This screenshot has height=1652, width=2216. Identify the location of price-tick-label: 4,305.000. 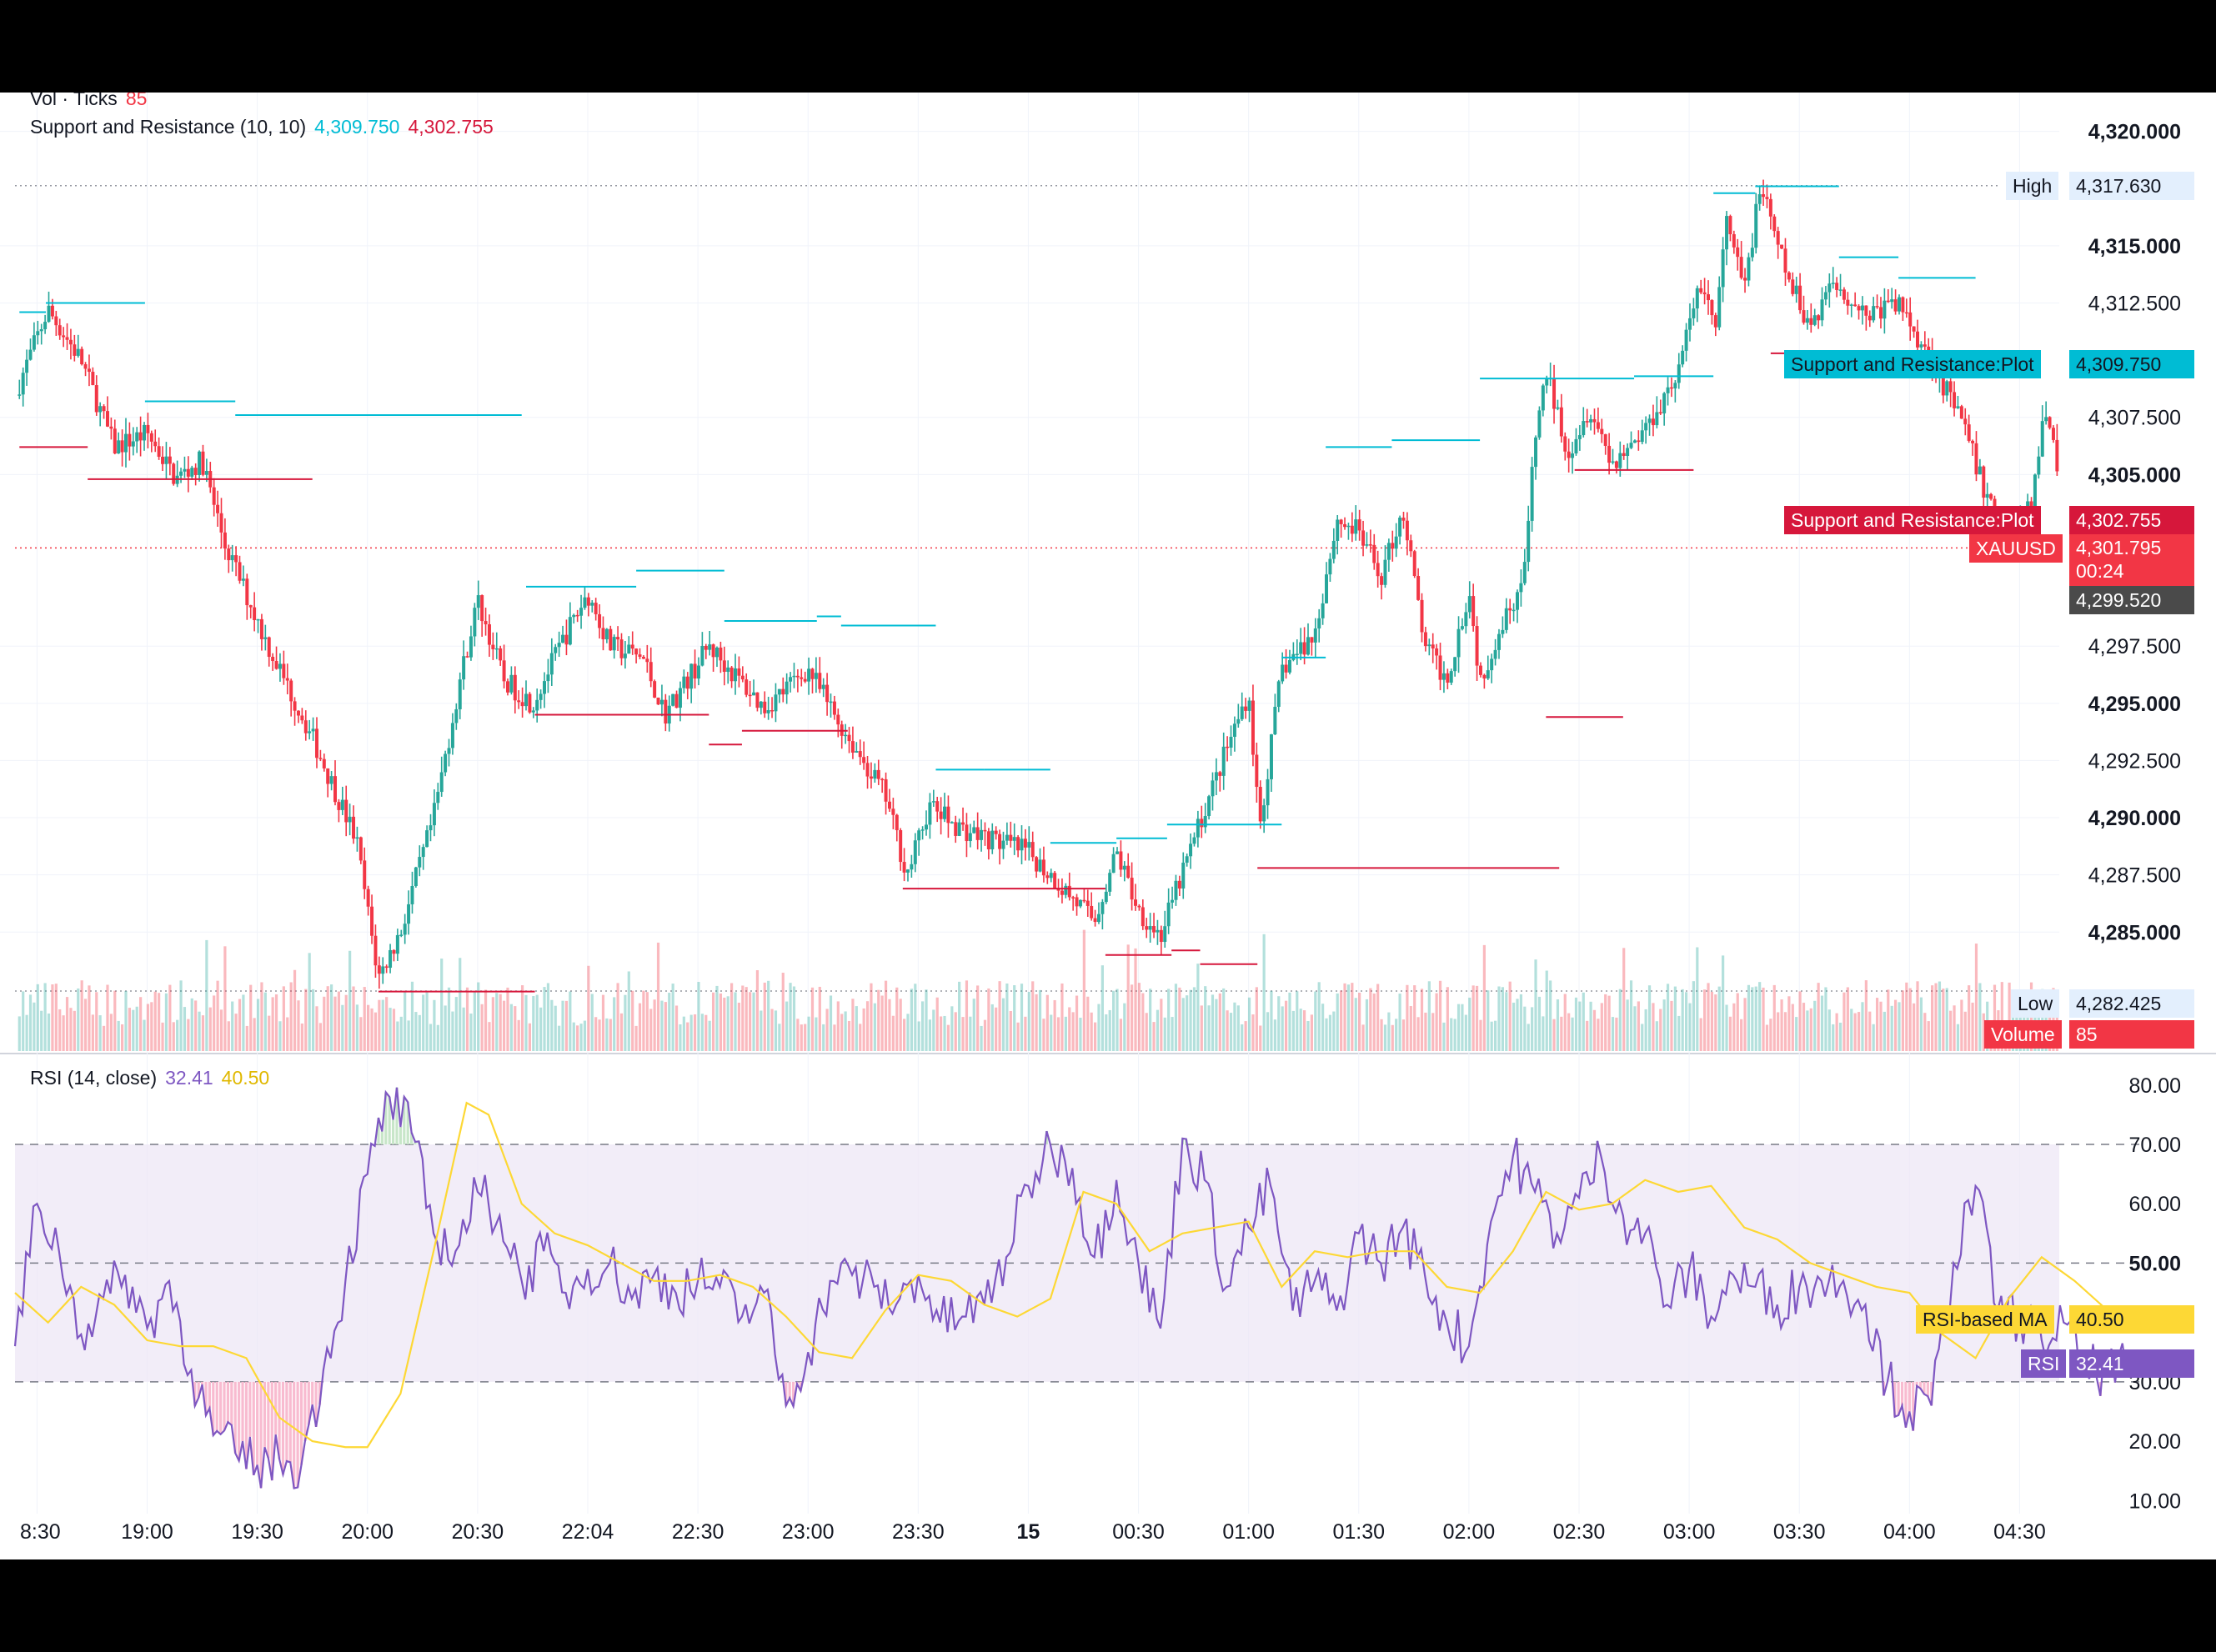
(2134, 475).